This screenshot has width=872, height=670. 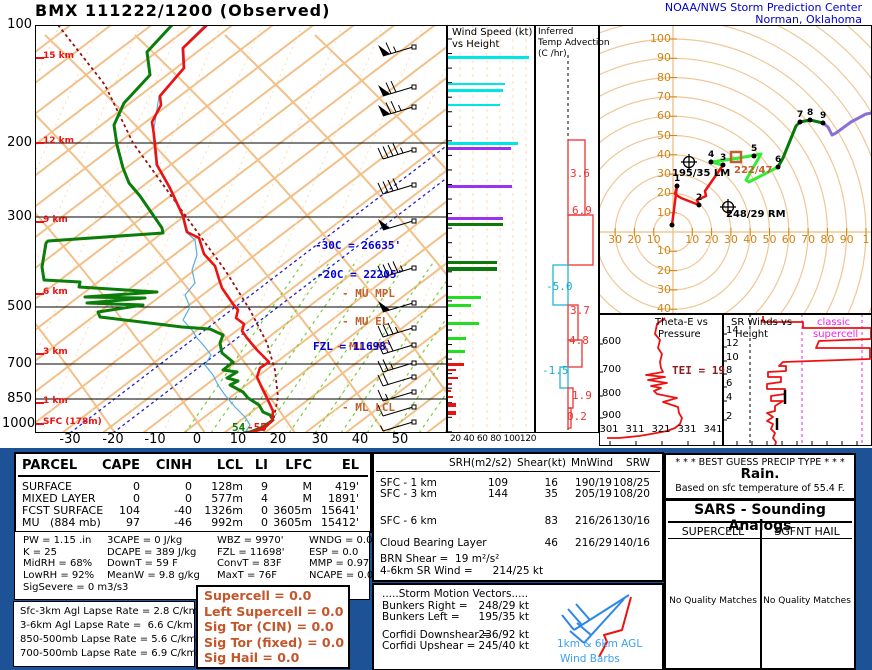 I want to click on hodograph-speed-label: 40, so click(x=664, y=154).